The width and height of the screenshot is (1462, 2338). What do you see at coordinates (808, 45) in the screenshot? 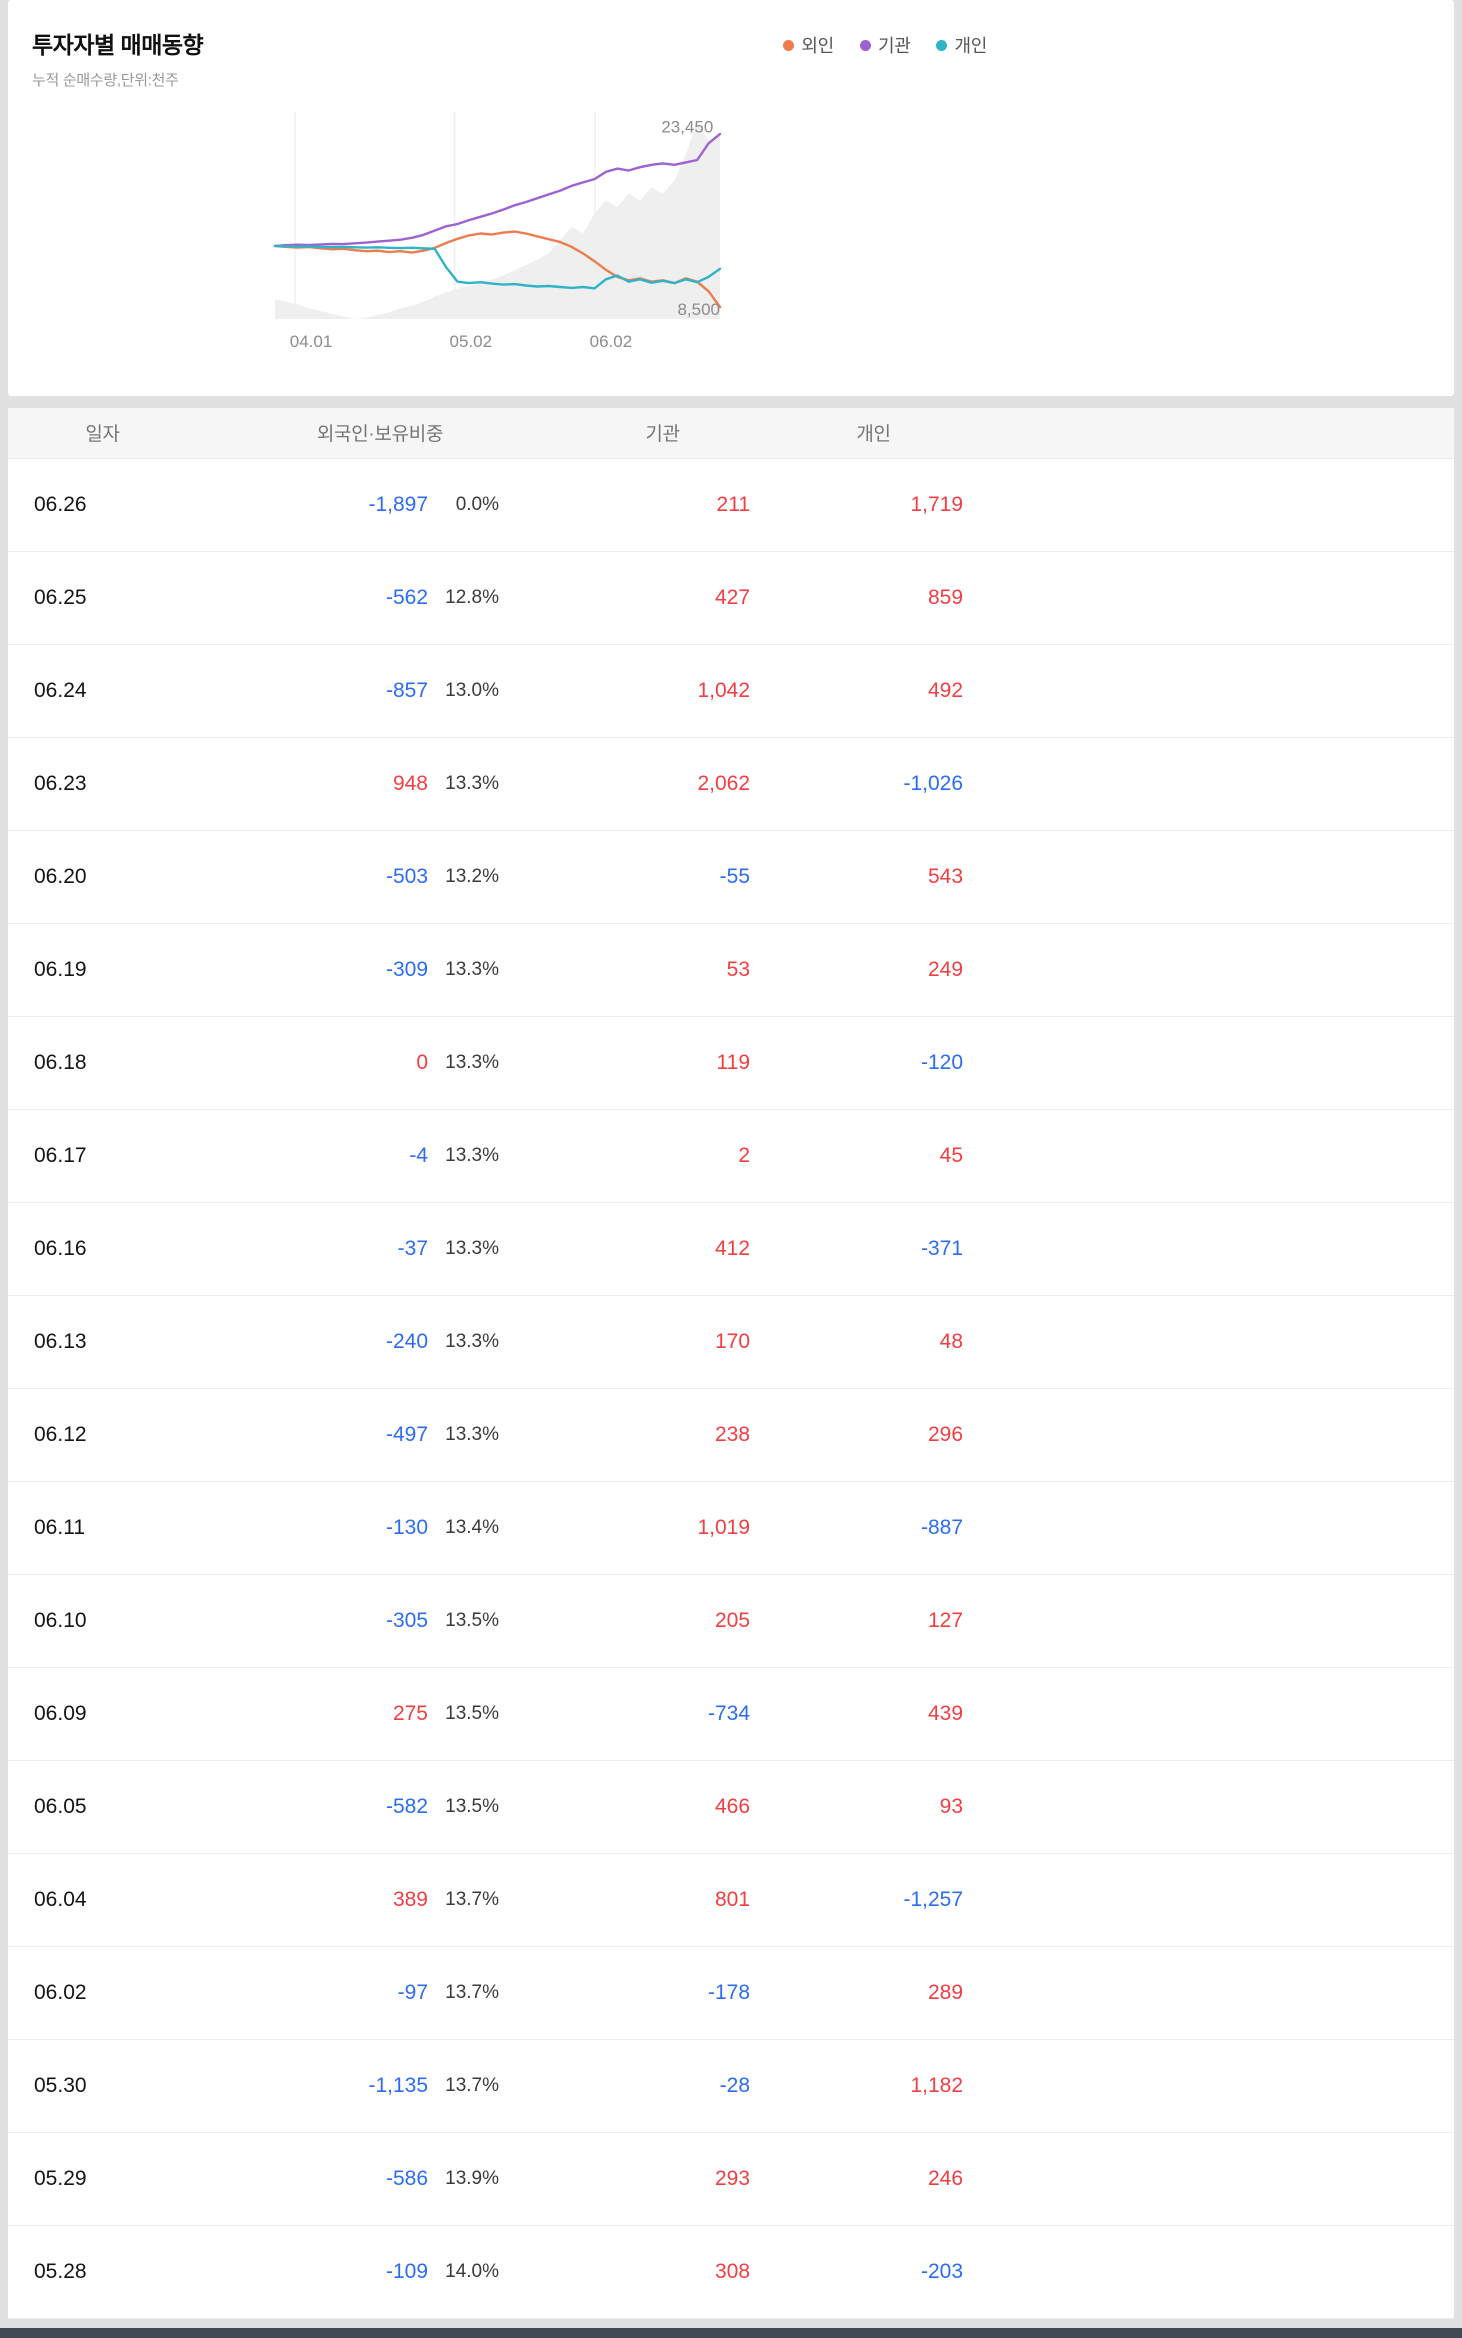
I see `legend-item: 외인` at bounding box center [808, 45].